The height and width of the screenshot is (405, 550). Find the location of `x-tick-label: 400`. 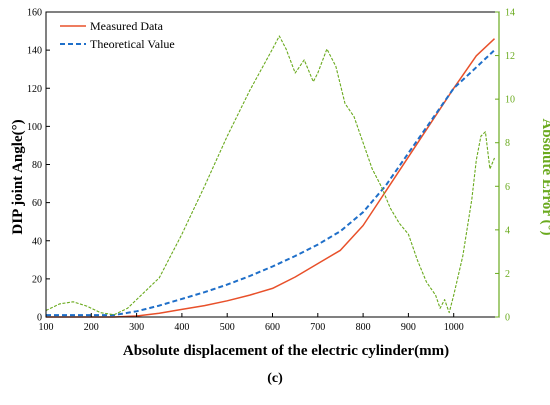

x-tick-label: 400 is located at coordinates (181, 327).